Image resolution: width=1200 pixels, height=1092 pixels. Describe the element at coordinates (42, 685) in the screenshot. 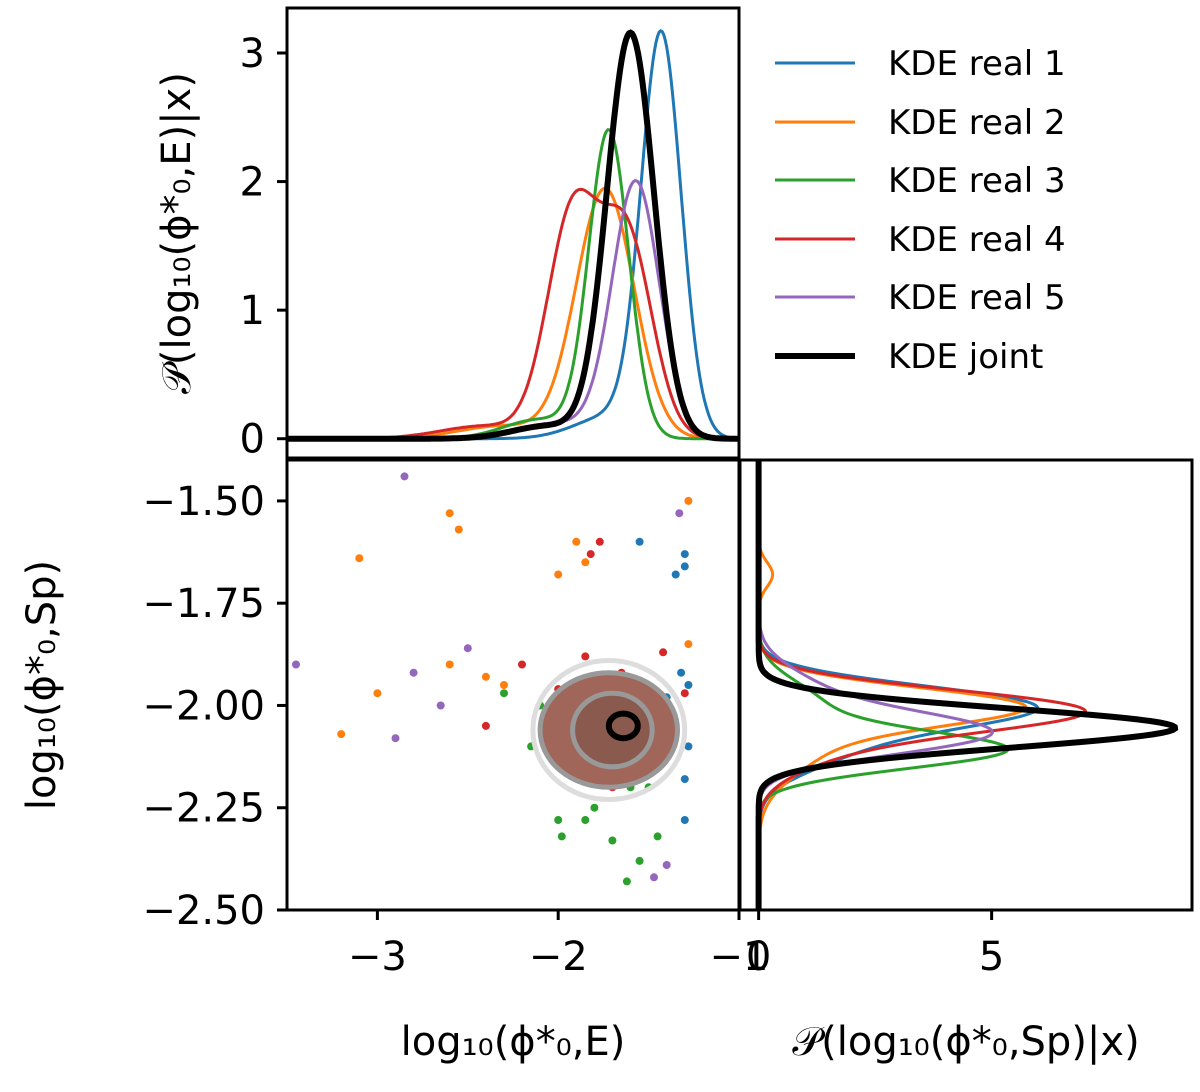

I see `main-ylabel: log₁₀(ϕ*₀,Sp)` at that location.